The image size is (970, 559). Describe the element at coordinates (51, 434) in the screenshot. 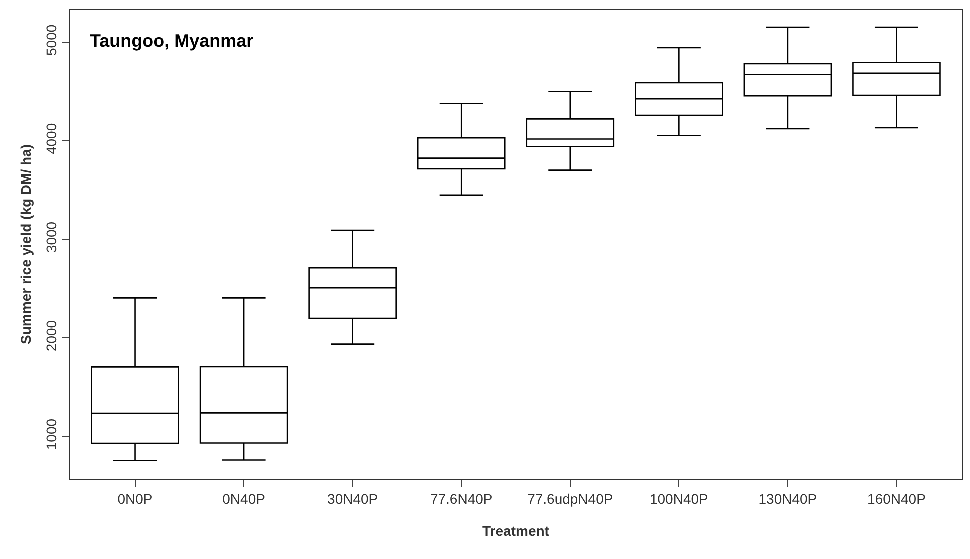

I see `y-tick-label: 1000` at that location.